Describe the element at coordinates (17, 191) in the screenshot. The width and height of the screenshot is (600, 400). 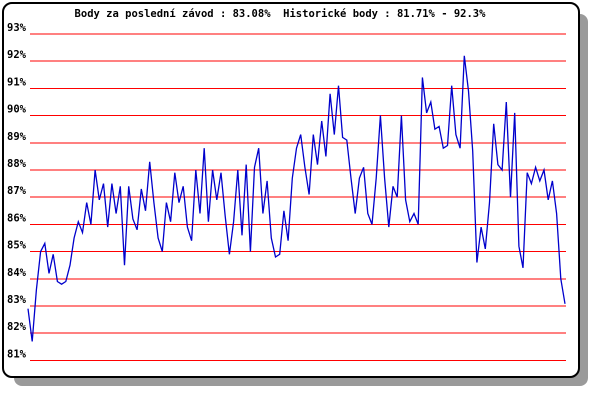
I see `y-tick-label: 87%` at that location.